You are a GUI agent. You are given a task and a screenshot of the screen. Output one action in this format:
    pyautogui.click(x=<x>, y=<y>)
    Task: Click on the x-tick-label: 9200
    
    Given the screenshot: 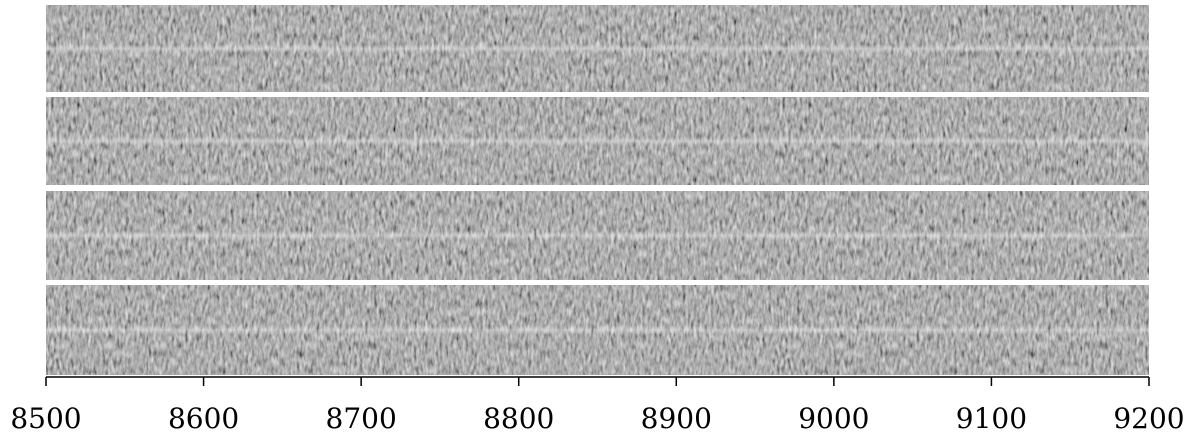 What is the action you would take?
    pyautogui.click(x=1148, y=418)
    